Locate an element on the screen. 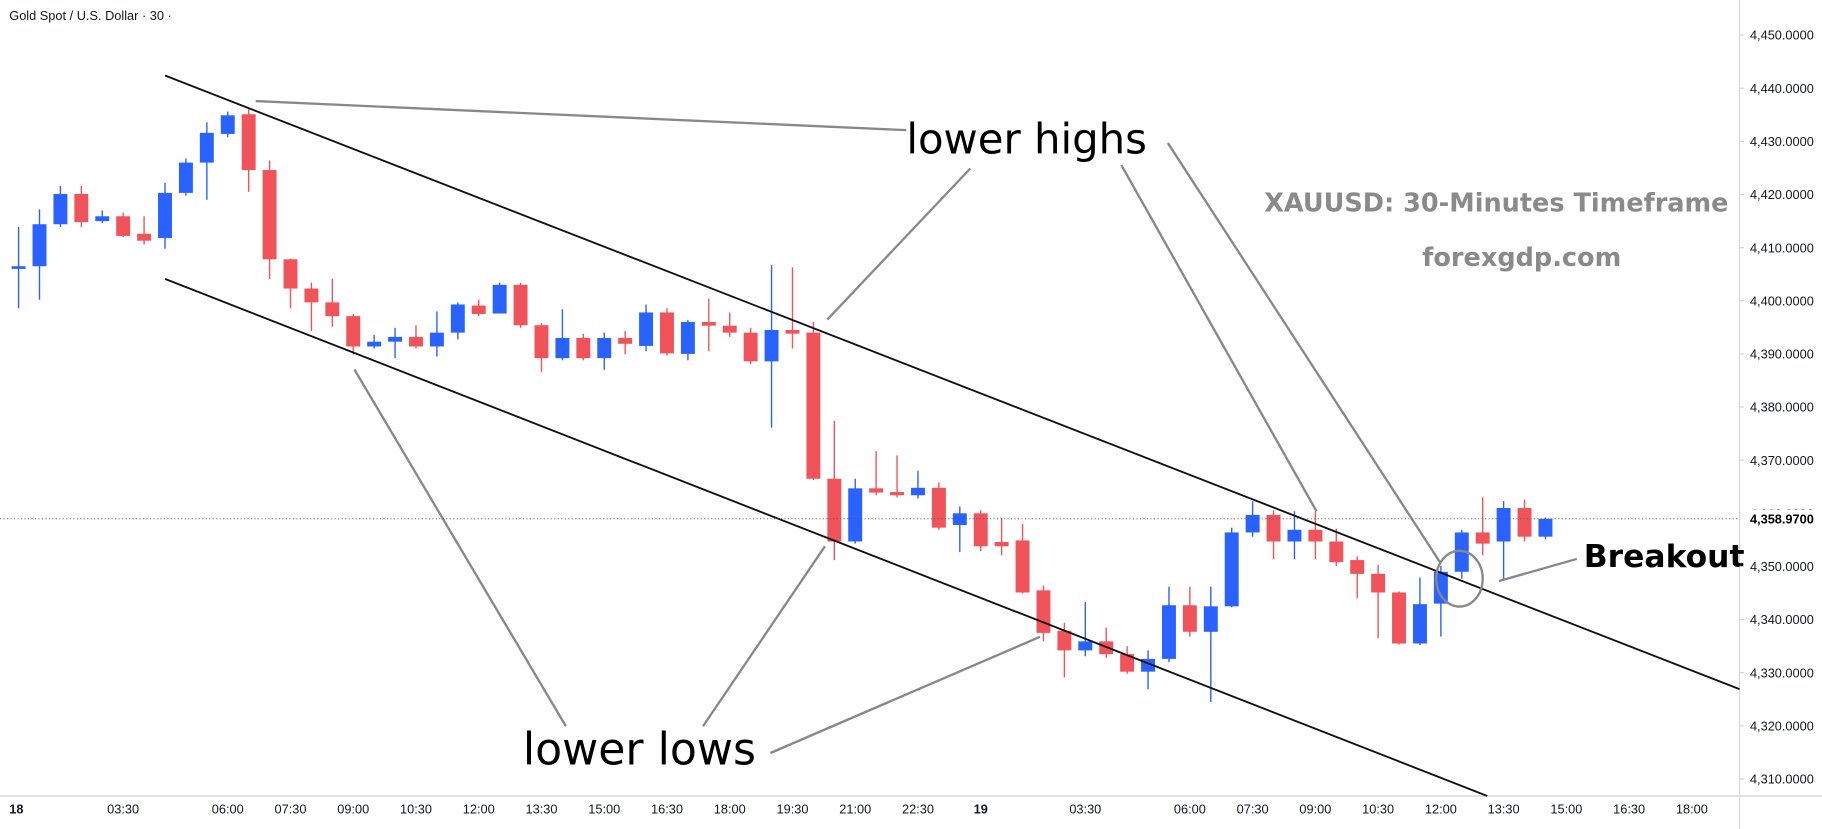  y-tick-label: 4,370.0000 is located at coordinates (1782, 460).